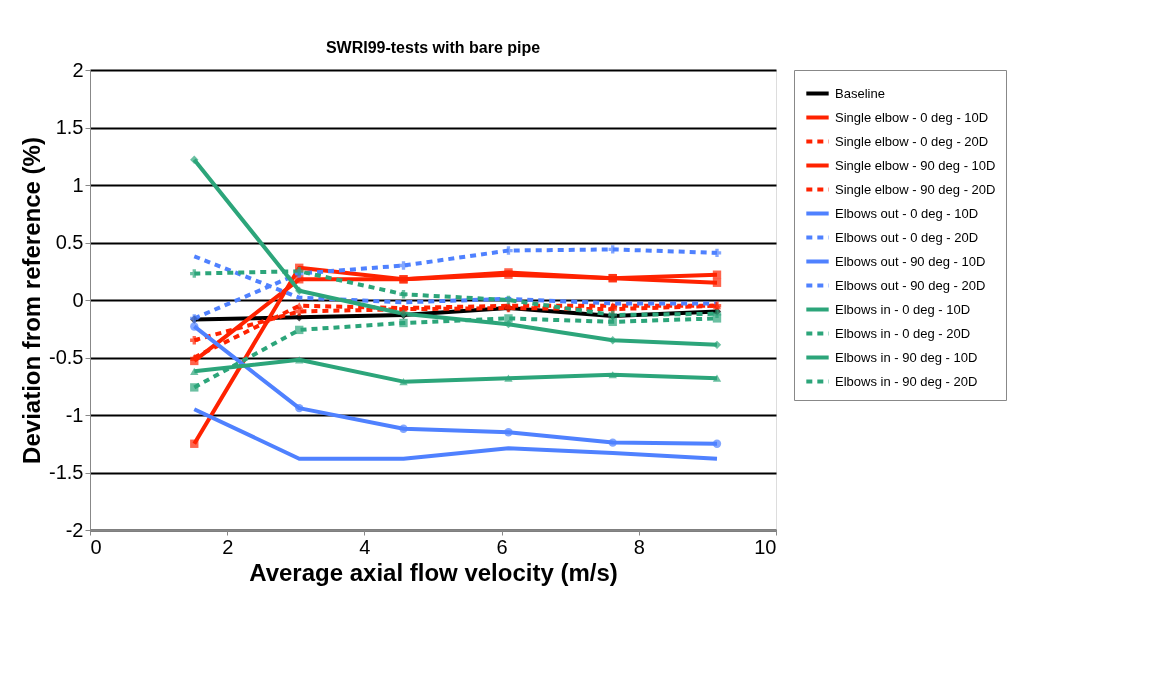 Image resolution: width=1176 pixels, height=673 pixels. What do you see at coordinates (860, 93) in the screenshot?
I see `legend-label: Baseline` at bounding box center [860, 93].